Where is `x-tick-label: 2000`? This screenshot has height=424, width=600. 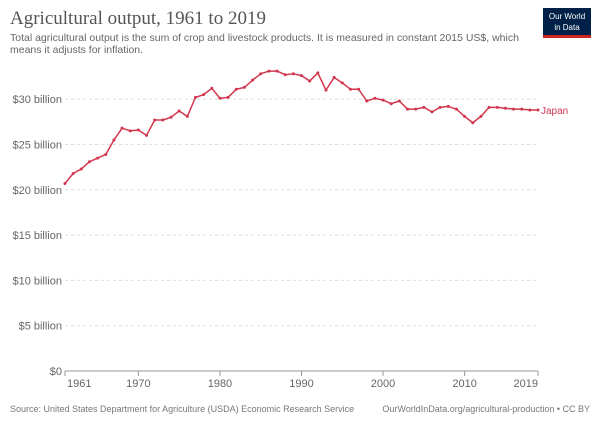 x-tick-label: 2000 is located at coordinates (383, 384).